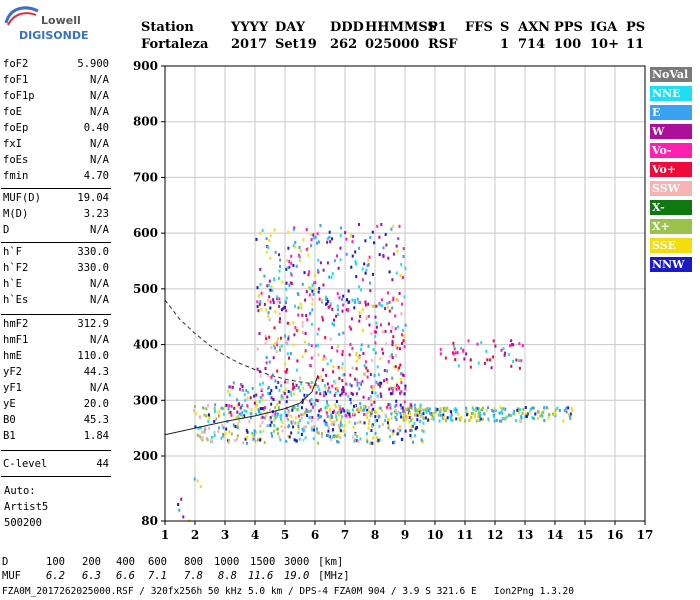 This screenshot has height=600, width=700. What do you see at coordinates (56, 422) in the screenshot?
I see `param-row: B0 45.3` at bounding box center [56, 422].